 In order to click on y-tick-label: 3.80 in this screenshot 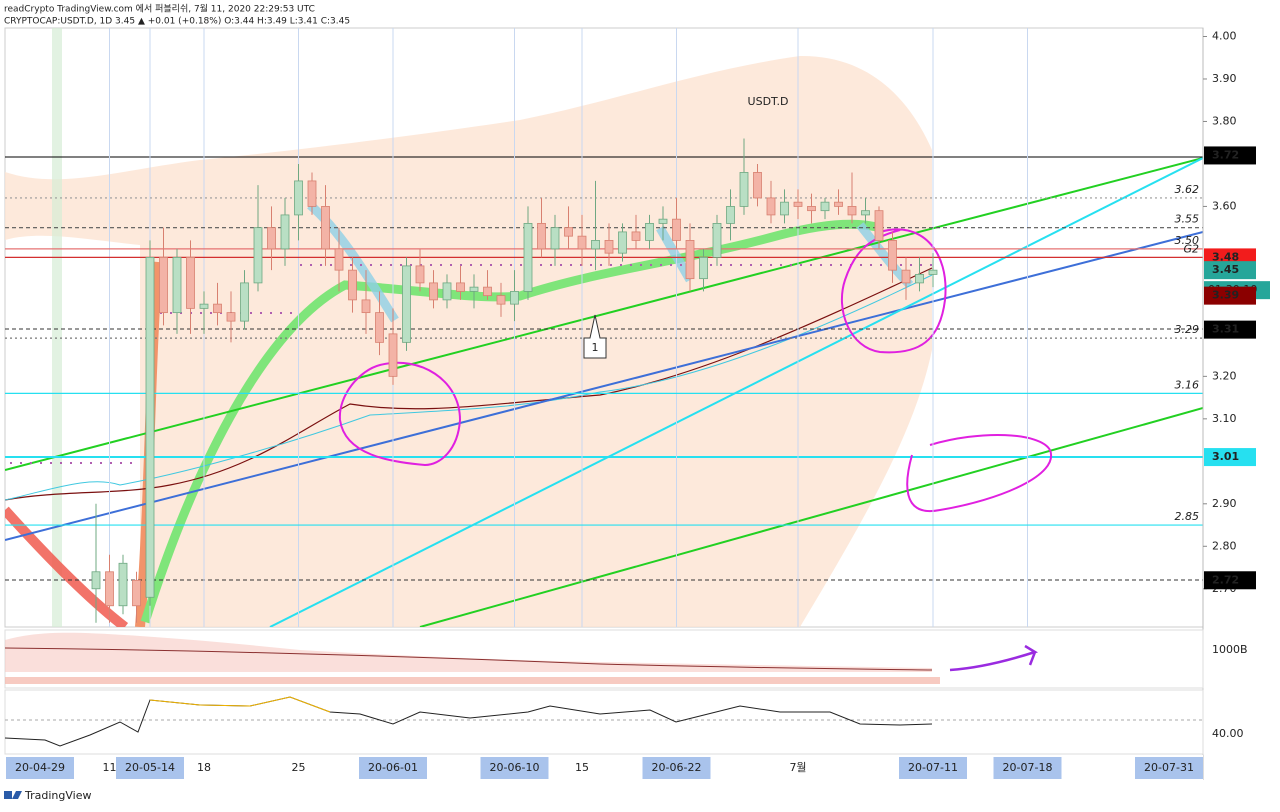, I will do `click(1224, 120)`.